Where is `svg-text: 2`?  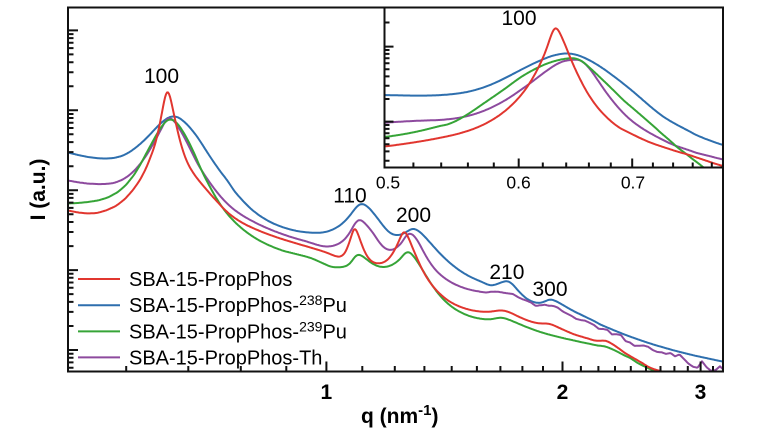
svg-text: 2 is located at coordinates (563, 392).